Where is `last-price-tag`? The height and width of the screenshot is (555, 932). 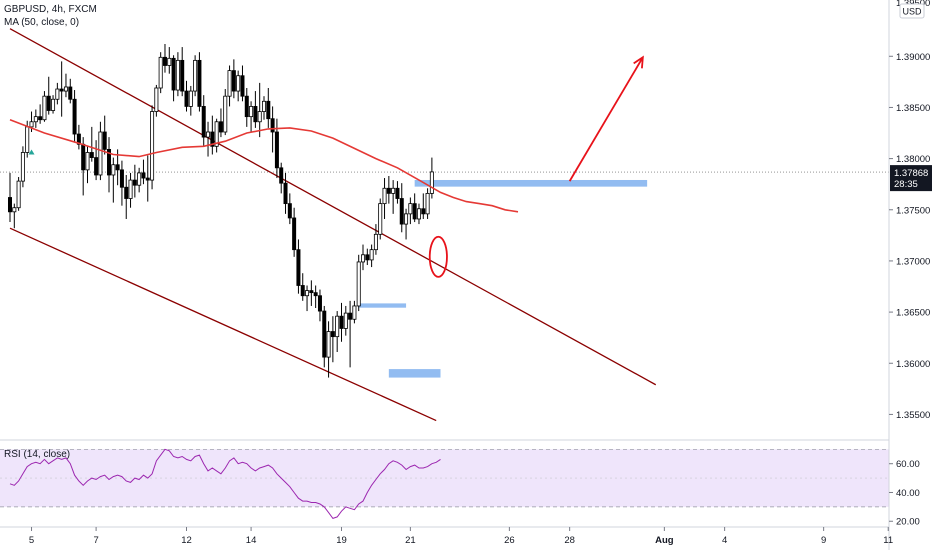 last-price-tag is located at coordinates (911, 178).